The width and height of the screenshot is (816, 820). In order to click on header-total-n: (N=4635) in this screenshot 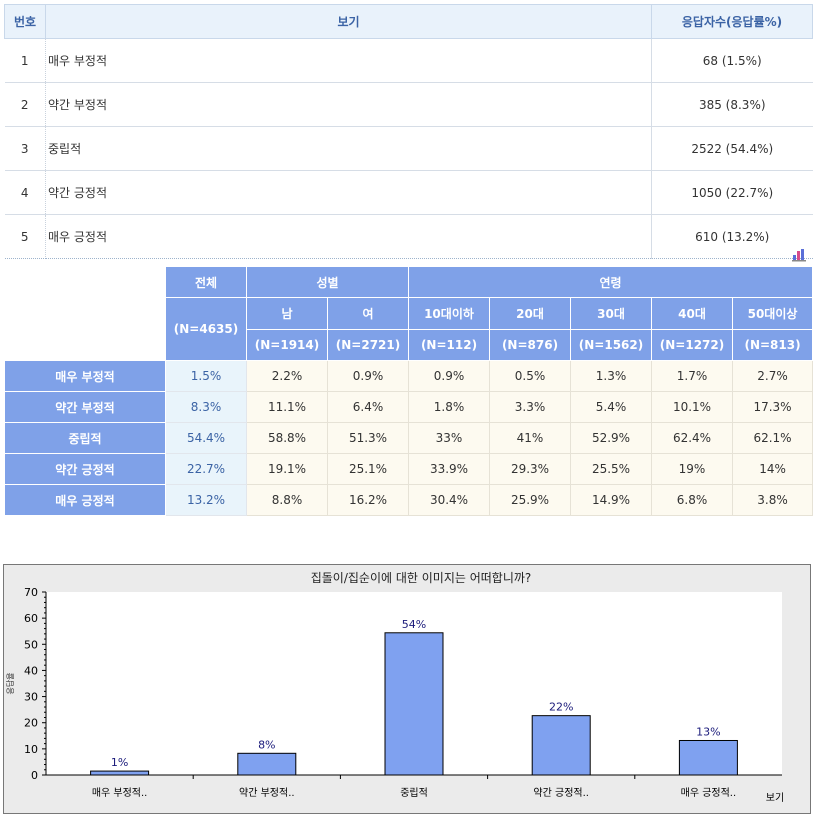, I will do `click(206, 329)`.